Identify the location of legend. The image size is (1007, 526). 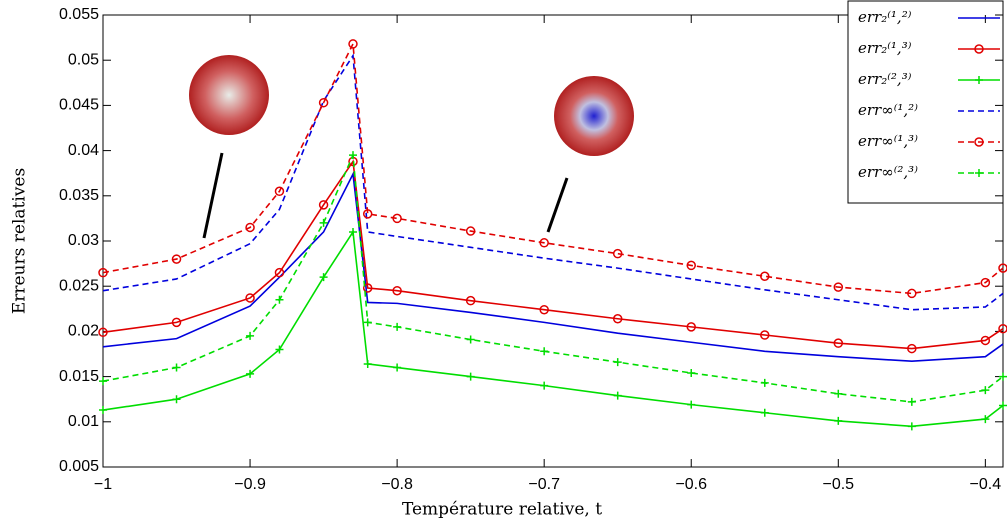
(925, 102).